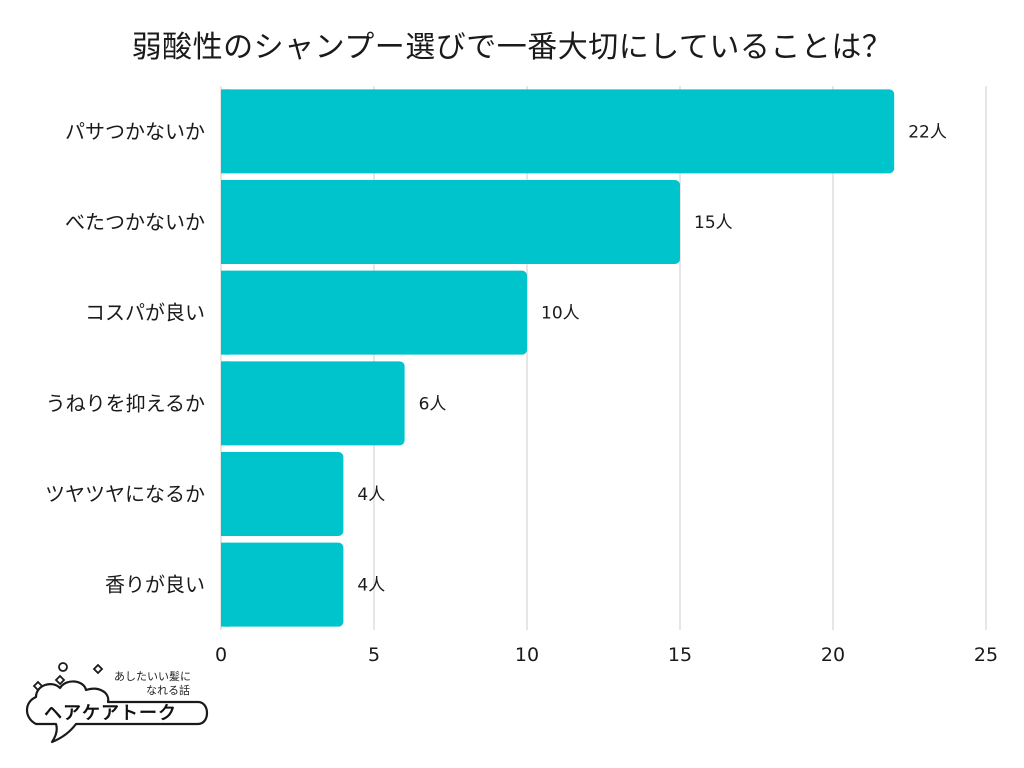  I want to click on chart-title: 弱酸性のシャンプー選びで一番大切にしていることは？, so click(512, 47).